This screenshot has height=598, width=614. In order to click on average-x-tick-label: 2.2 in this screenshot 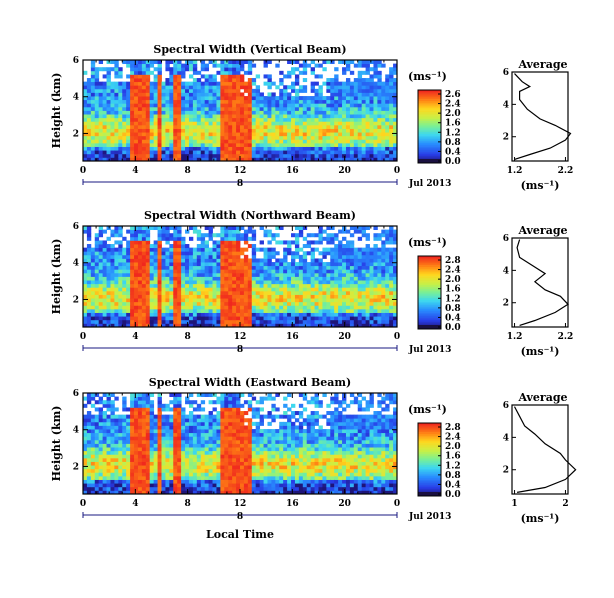, I will do `click(566, 337)`.